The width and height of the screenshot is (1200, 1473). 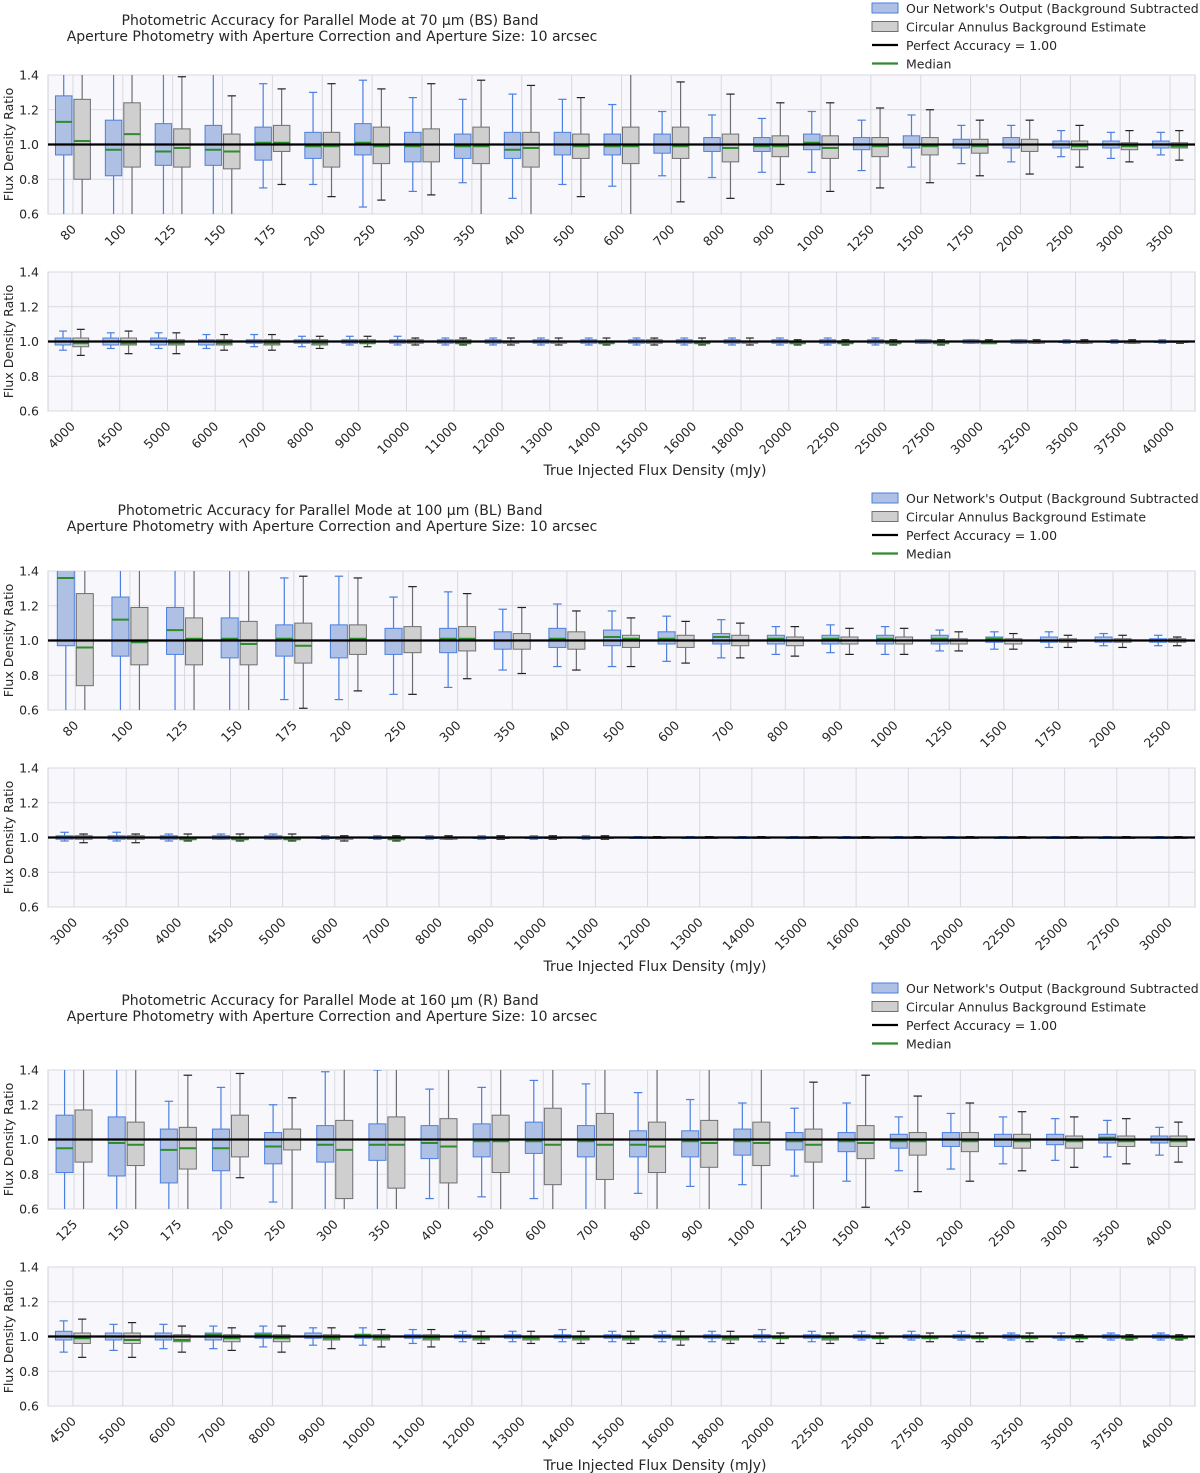 What do you see at coordinates (109, 434) in the screenshot?
I see `x-tick-label: 4500` at bounding box center [109, 434].